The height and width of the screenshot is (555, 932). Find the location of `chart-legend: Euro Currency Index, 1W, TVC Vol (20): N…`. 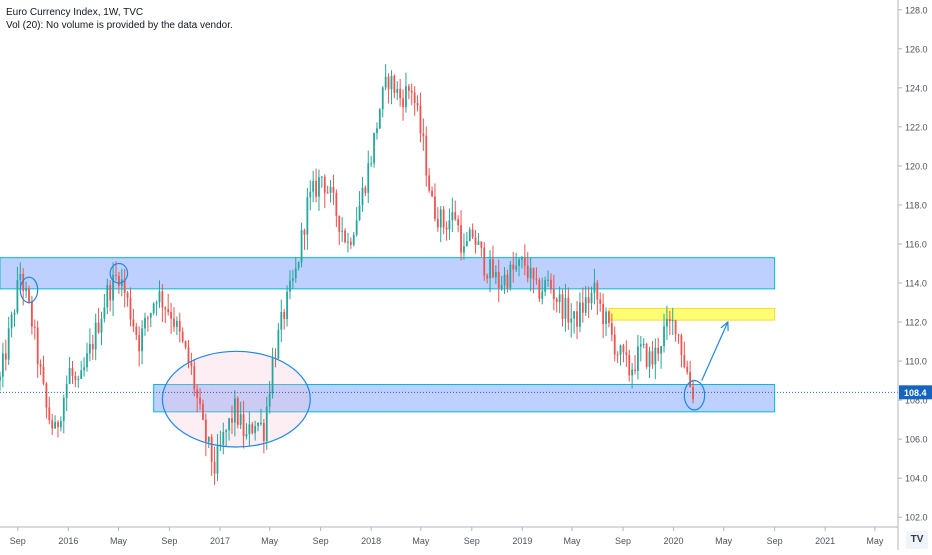

chart-legend: Euro Currency Index, 1W, TVC Vol (20): N… is located at coordinates (119, 19).